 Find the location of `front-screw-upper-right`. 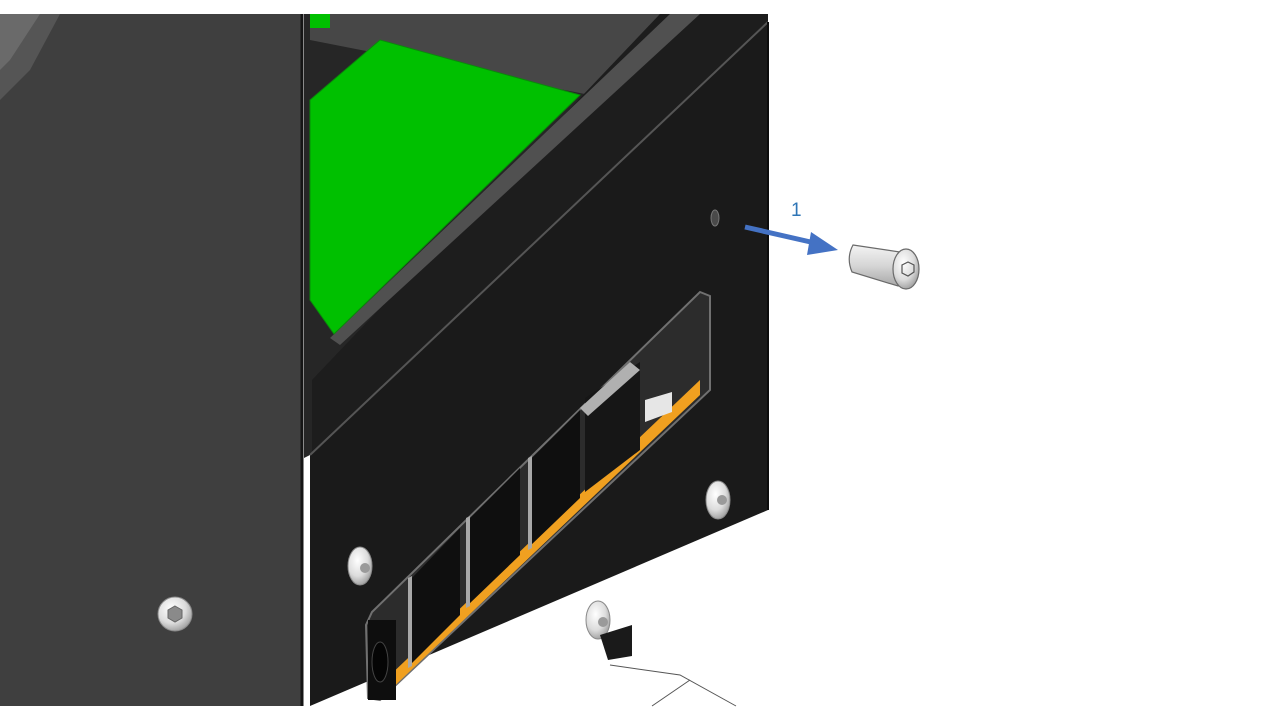

front-screw-upper-right is located at coordinates (718, 500).